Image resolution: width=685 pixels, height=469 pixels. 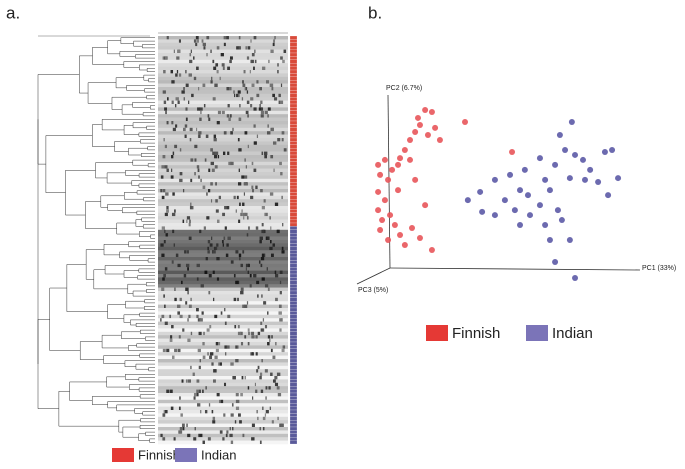 What do you see at coordinates (404, 88) in the screenshot?
I see `axis-label: PC2 (6.7%)` at bounding box center [404, 88].